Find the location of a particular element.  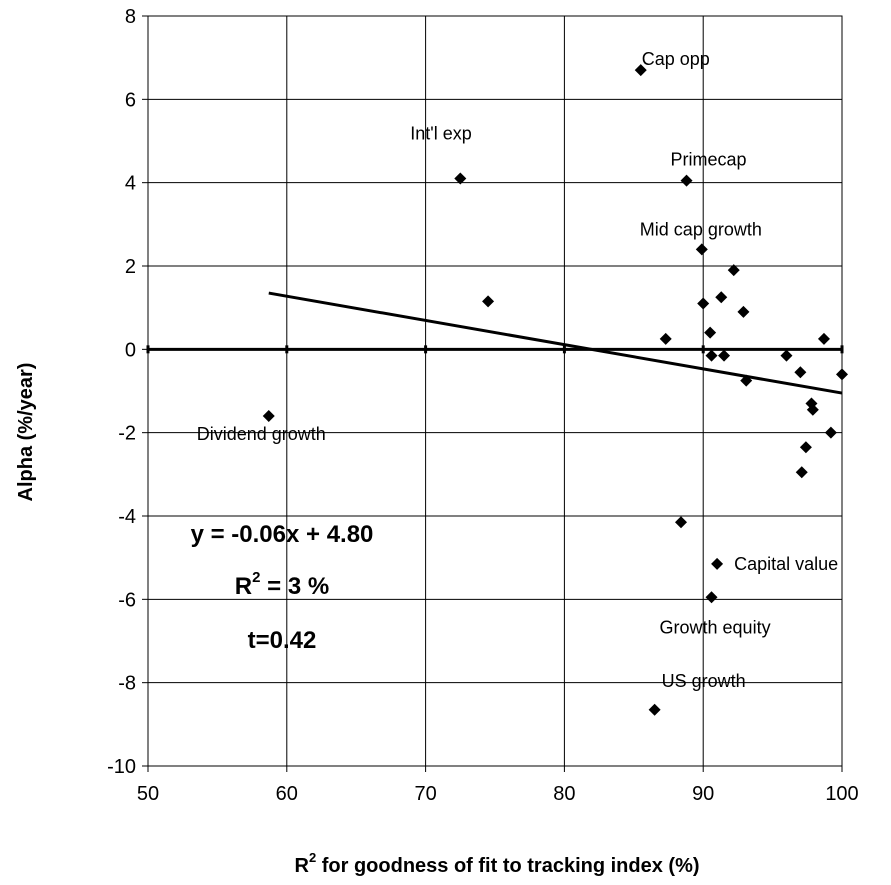

x-tick-label: 50 is located at coordinates (148, 794).